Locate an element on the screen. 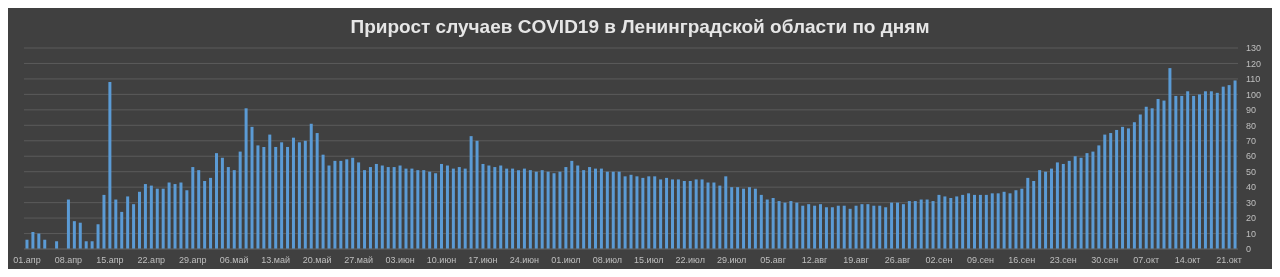  x-tick-label: 06.май is located at coordinates (234, 260).